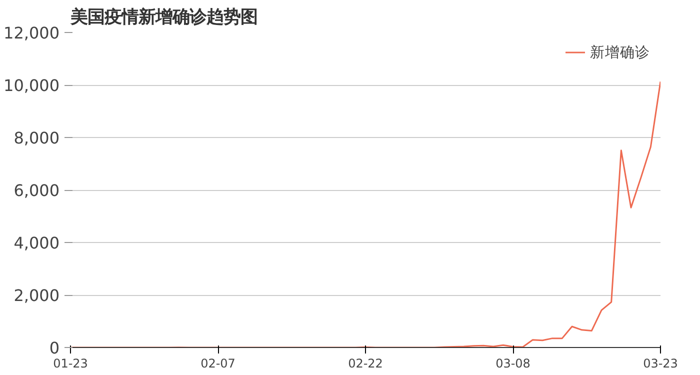 The width and height of the screenshot is (700, 375). What do you see at coordinates (37, 295) in the screenshot?
I see `y-tick-label: 2,000` at bounding box center [37, 295].